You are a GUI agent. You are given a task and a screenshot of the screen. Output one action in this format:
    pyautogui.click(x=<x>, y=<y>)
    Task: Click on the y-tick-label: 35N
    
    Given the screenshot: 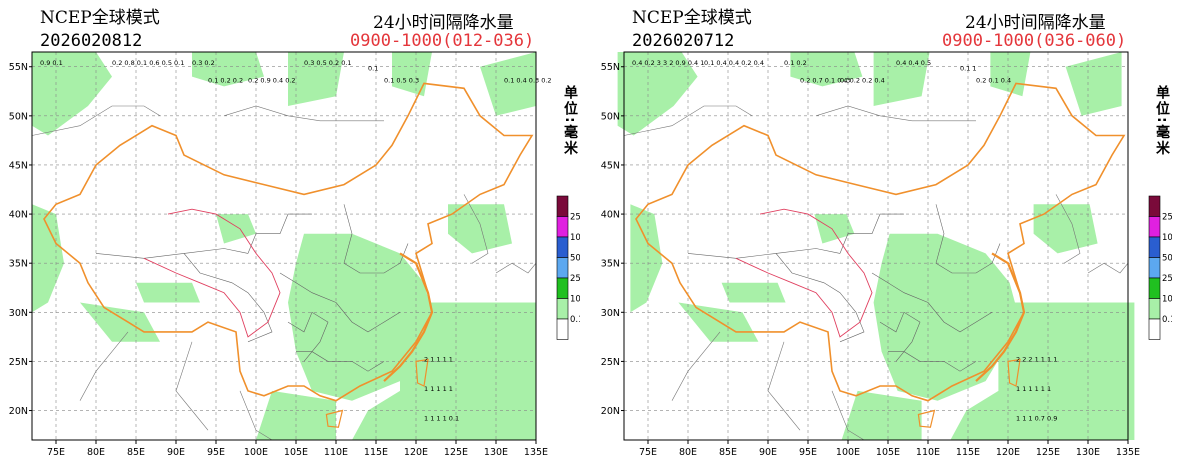 What is the action you would take?
    pyautogui.click(x=610, y=264)
    